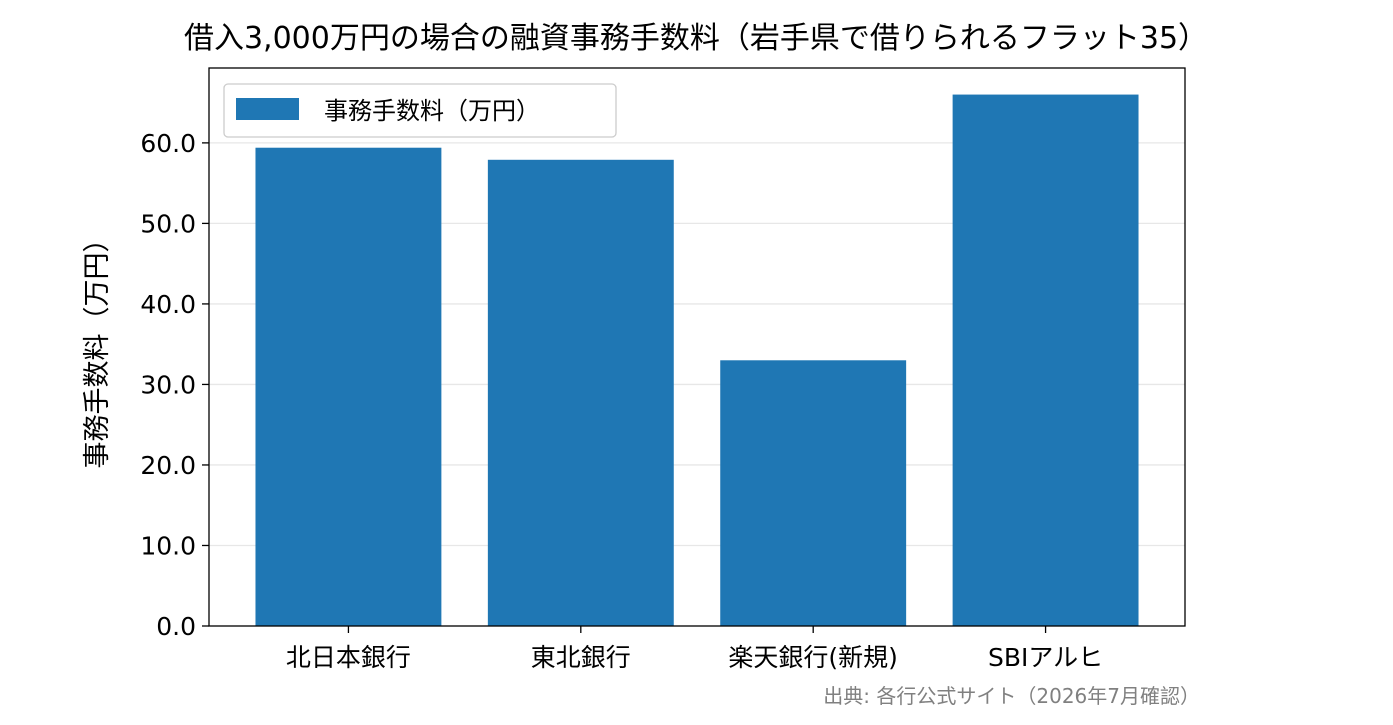 The height and width of the screenshot is (725, 1393). What do you see at coordinates (1011, 696) in the screenshot?
I see `source-note: 出典: 各行公式サイト（2026年7月確認）` at bounding box center [1011, 696].